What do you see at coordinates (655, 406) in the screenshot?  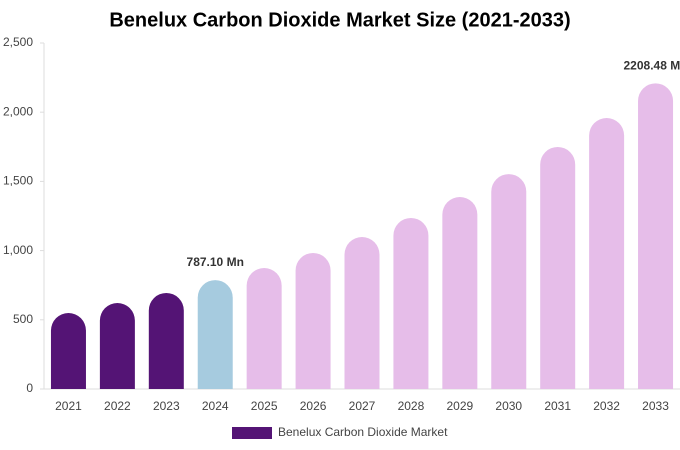 I see `x-tick-label: 2033` at bounding box center [655, 406].